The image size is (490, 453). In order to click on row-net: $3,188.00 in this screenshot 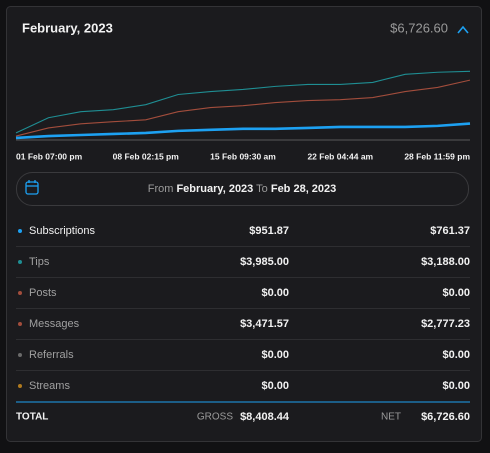, I will do `click(445, 262)`.